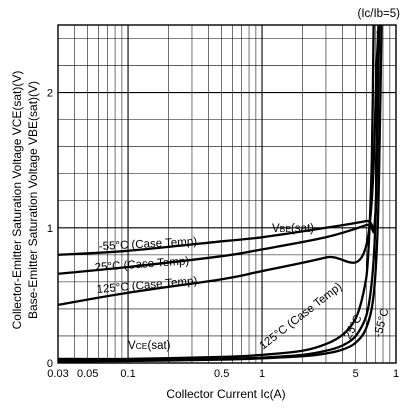  I want to click on curve-annotation: -55°C (Case Temp), so click(148, 244).